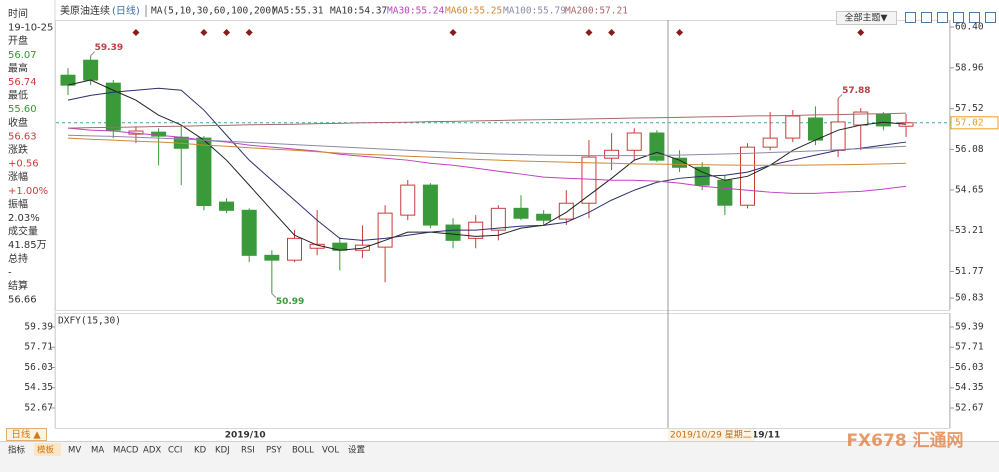 The image size is (999, 472). Describe the element at coordinates (904, 441) in the screenshot. I see `watermark: FX678 汇通网` at that location.